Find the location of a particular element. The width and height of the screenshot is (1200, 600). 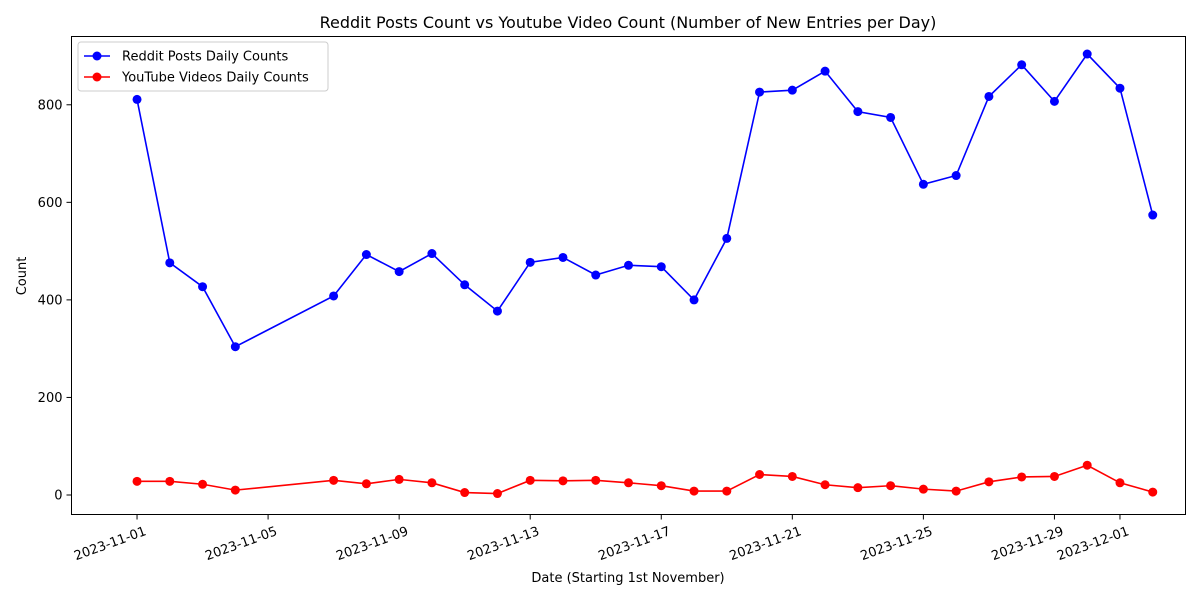

y-tick-label: 600 is located at coordinates (50, 203).